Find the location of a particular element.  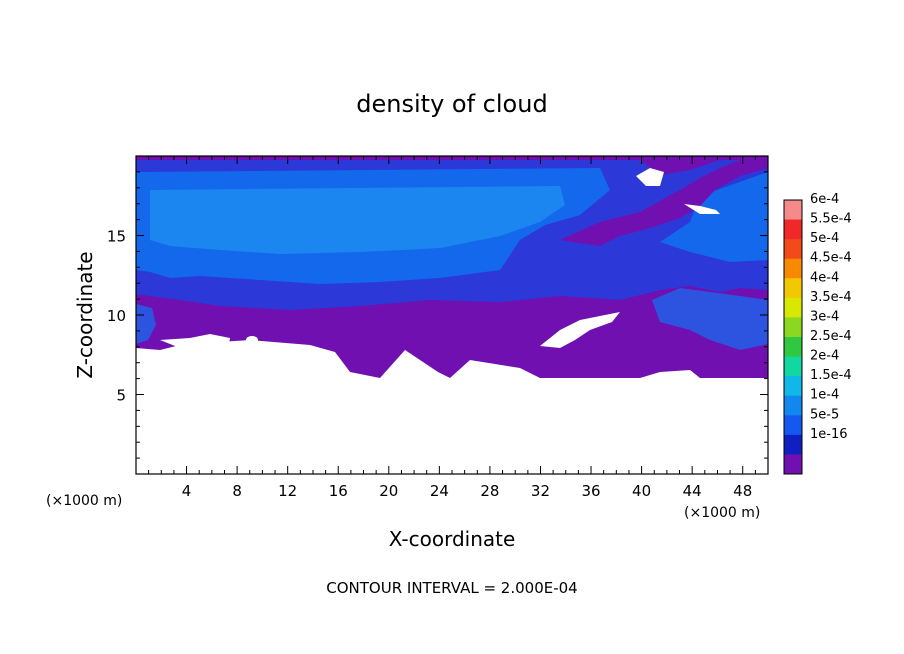

x-unit-left: (×1000 m) is located at coordinates (84, 501).